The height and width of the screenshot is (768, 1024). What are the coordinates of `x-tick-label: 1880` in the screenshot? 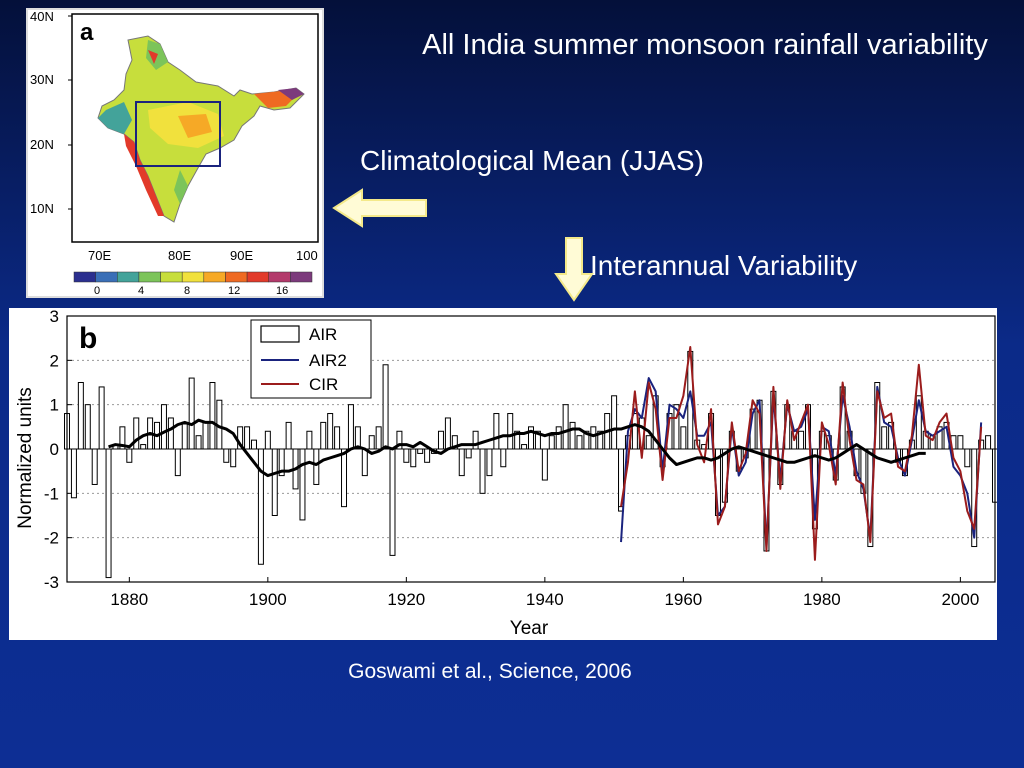 It's located at (129, 599).